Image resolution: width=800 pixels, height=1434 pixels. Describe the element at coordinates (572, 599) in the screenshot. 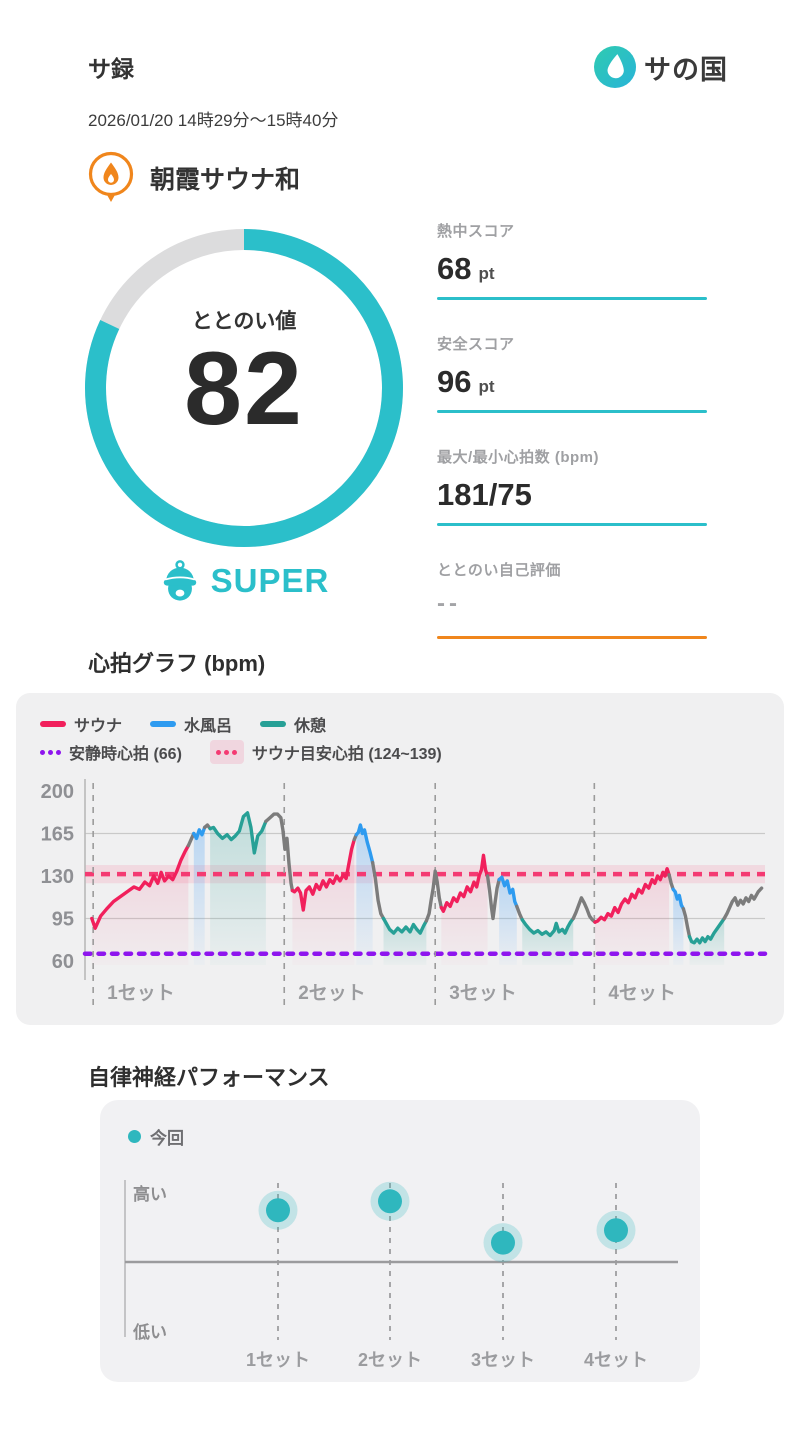

I see `stat-self-rating: ととのい自己評価 --` at that location.